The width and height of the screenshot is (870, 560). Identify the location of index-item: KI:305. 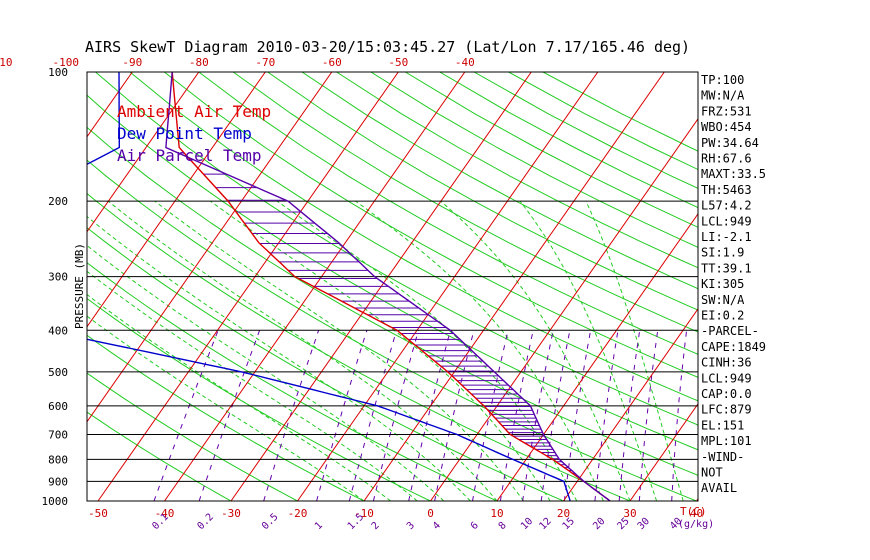
(722, 284).